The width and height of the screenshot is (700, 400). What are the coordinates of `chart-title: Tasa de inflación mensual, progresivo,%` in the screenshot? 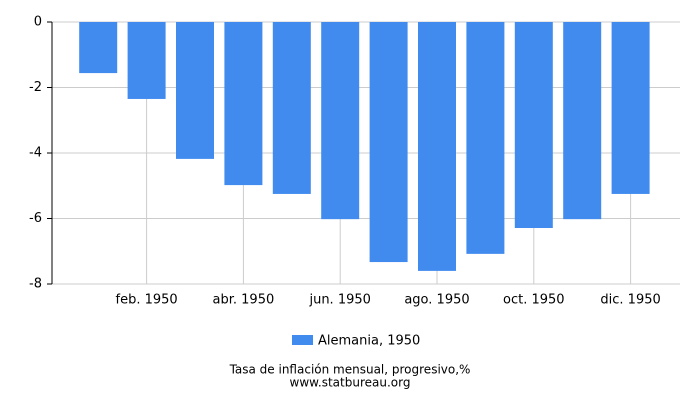 It's located at (350, 370).